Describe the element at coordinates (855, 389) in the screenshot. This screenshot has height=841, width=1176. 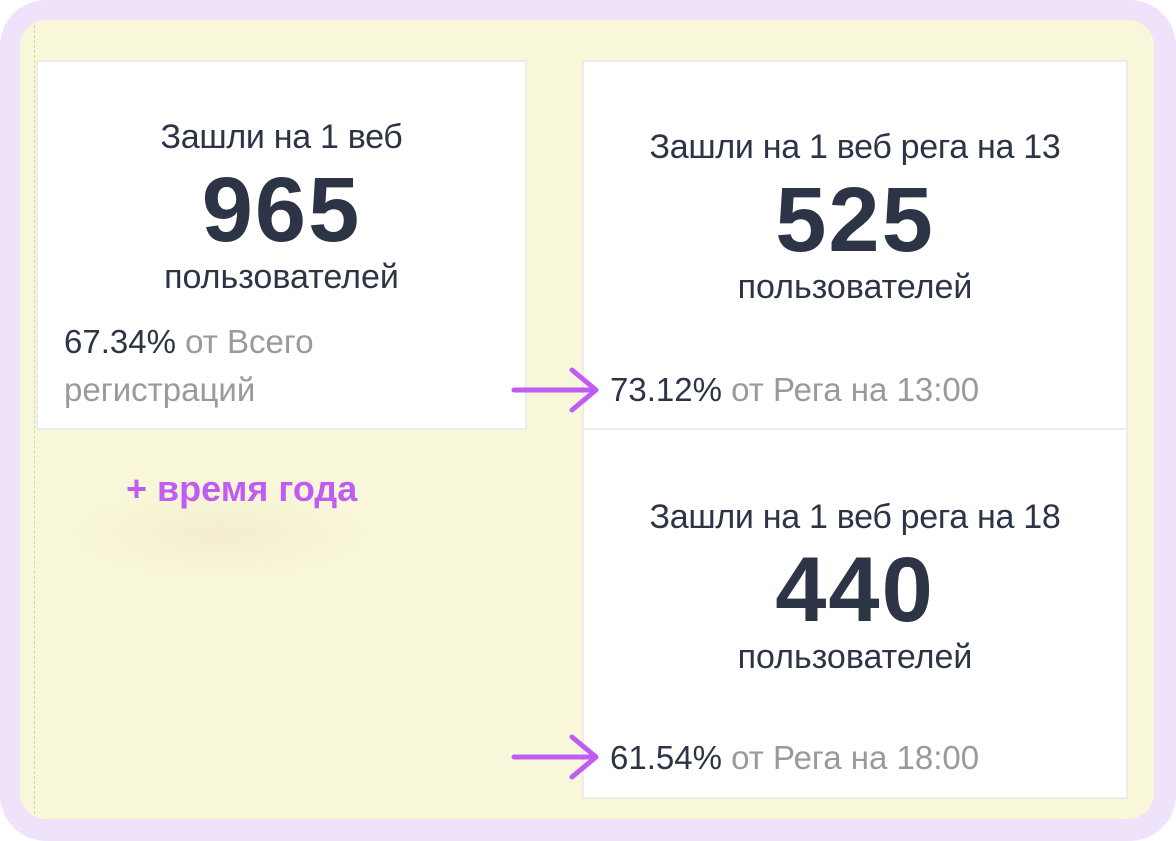
I see `card-caption: от Рега на 13:00` at that location.